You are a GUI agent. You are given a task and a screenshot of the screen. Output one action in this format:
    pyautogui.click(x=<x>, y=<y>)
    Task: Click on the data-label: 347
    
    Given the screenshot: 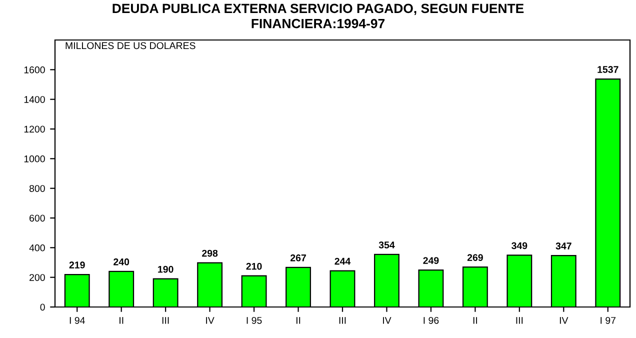 What is the action you would take?
    pyautogui.click(x=564, y=246)
    